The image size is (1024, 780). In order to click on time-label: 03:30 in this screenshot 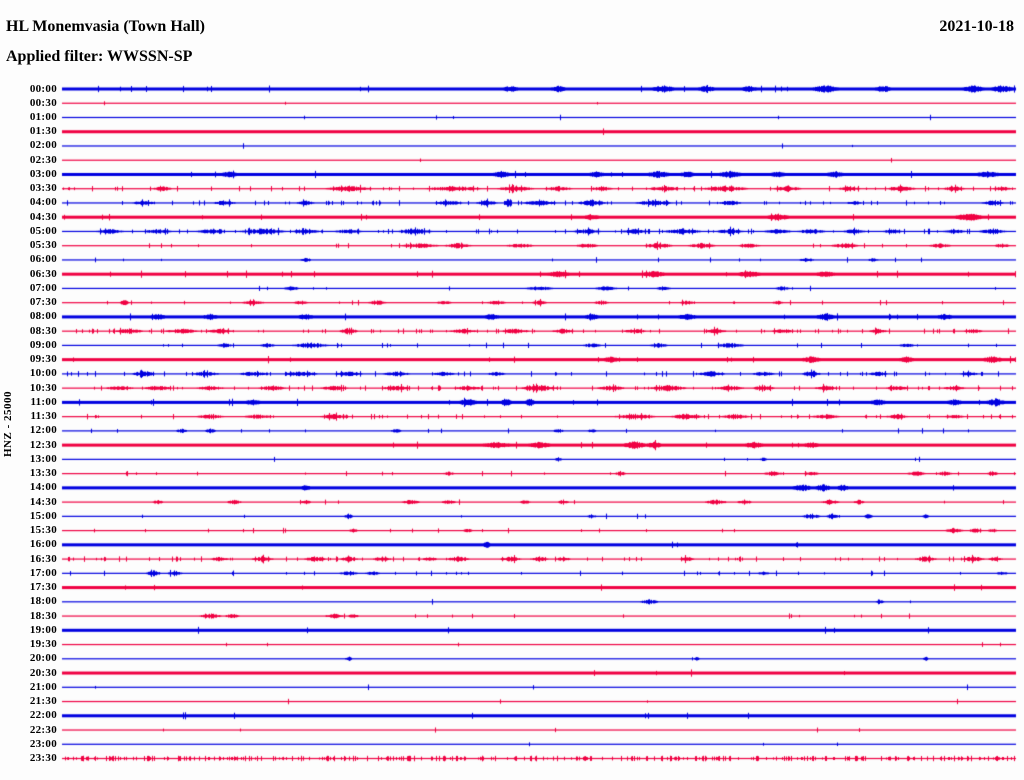, I will do `click(43, 188)`.